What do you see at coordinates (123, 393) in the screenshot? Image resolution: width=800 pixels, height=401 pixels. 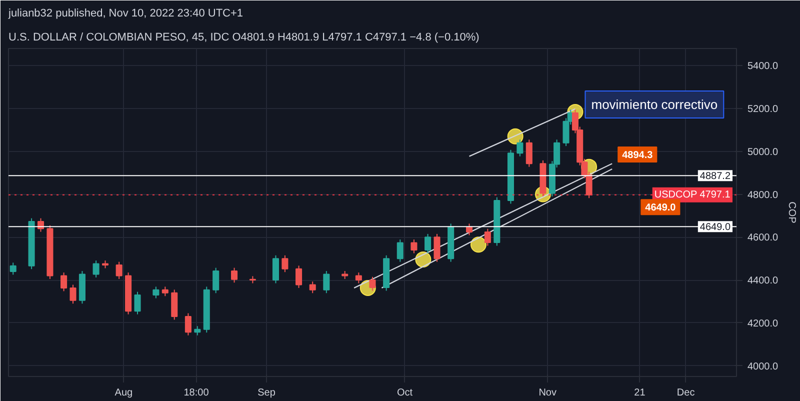 I see `x-tick-label: Aug` at bounding box center [123, 393].